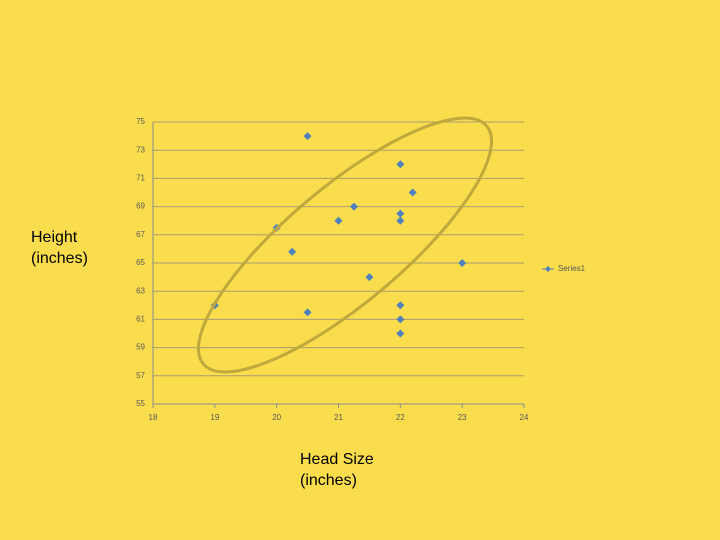  What do you see at coordinates (462, 417) in the screenshot?
I see `x-tick-label: 23` at bounding box center [462, 417].